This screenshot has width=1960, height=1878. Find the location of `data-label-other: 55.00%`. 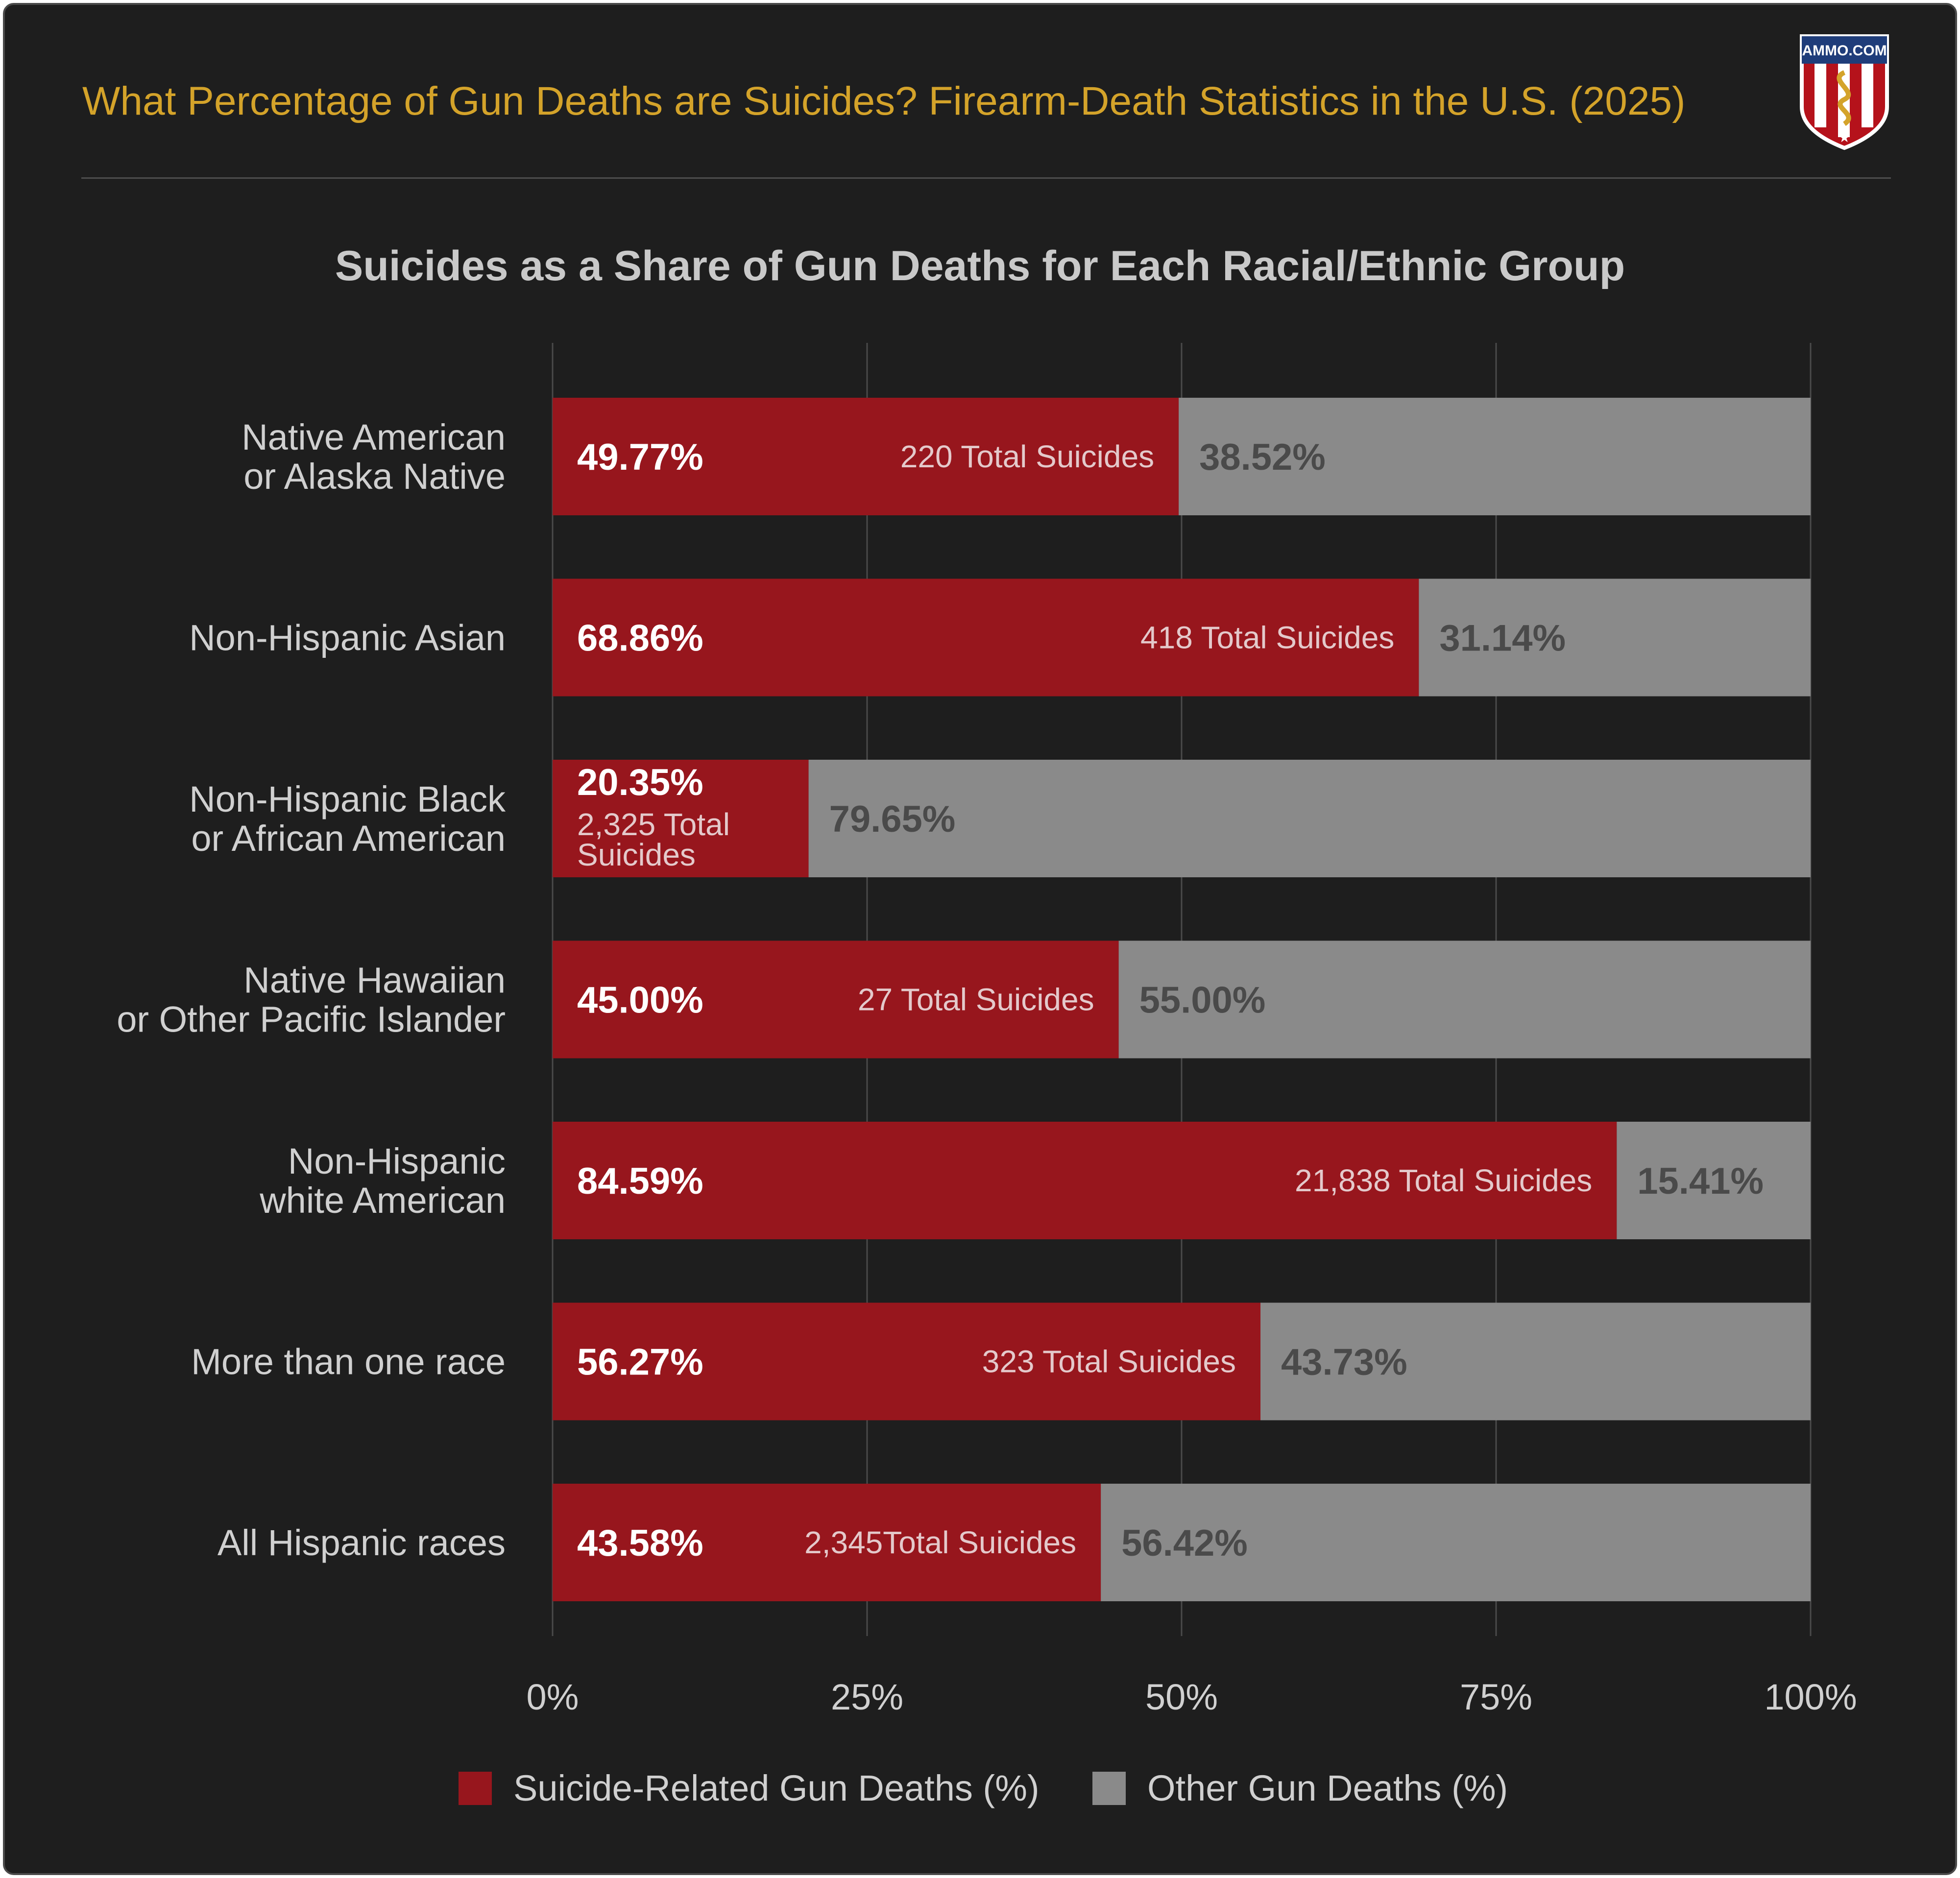

data-label-other: 55.00% is located at coordinates (1202, 1000).